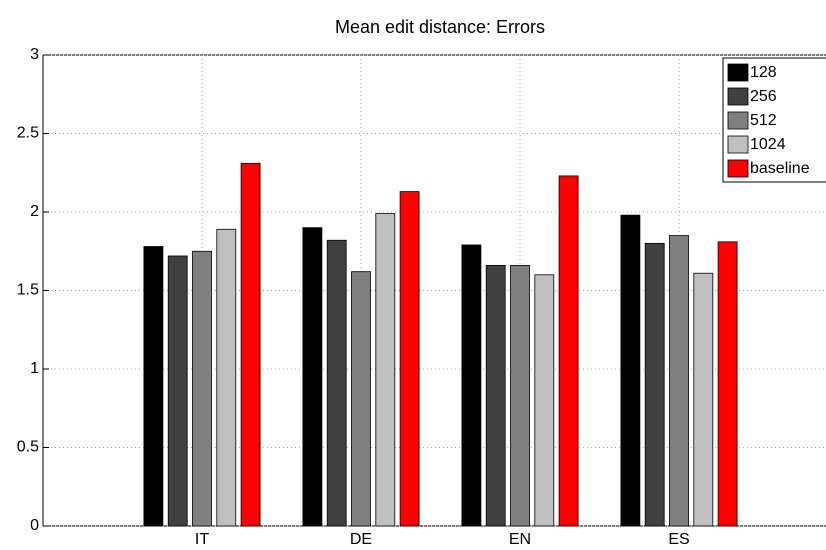 This screenshot has height=550, width=826. What do you see at coordinates (763, 120) in the screenshot?
I see `legend-label: 512` at bounding box center [763, 120].